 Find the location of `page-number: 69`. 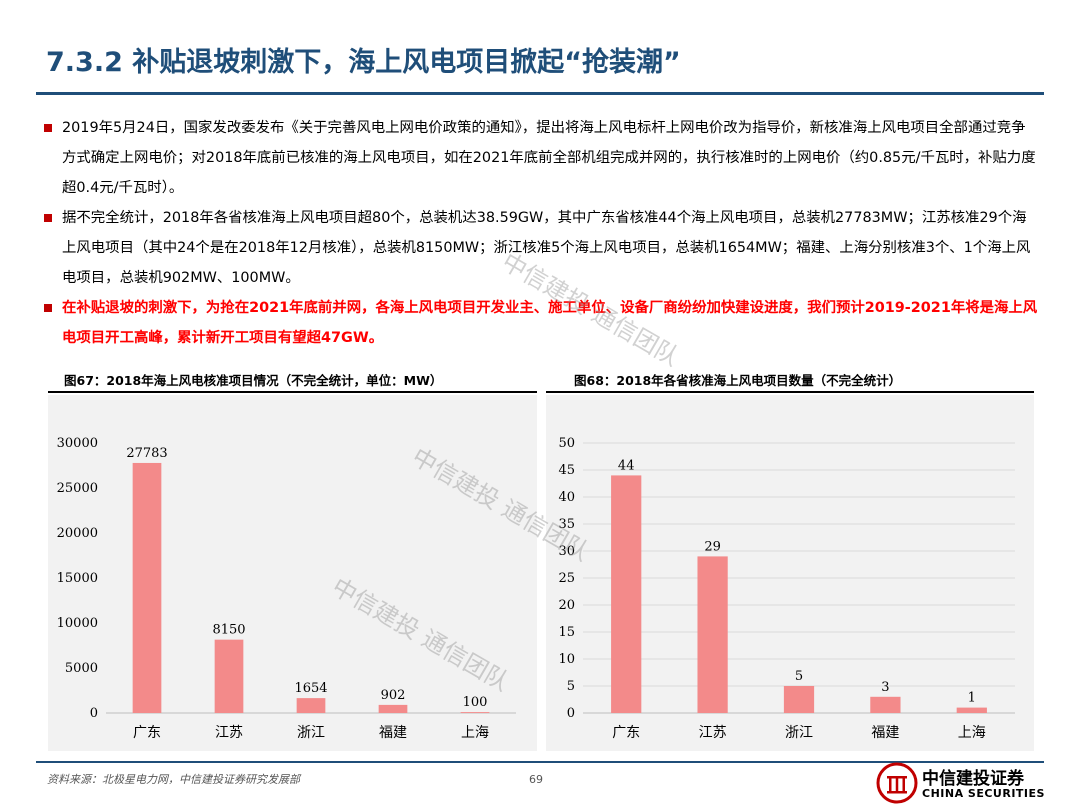

page-number: 69 is located at coordinates (536, 779).